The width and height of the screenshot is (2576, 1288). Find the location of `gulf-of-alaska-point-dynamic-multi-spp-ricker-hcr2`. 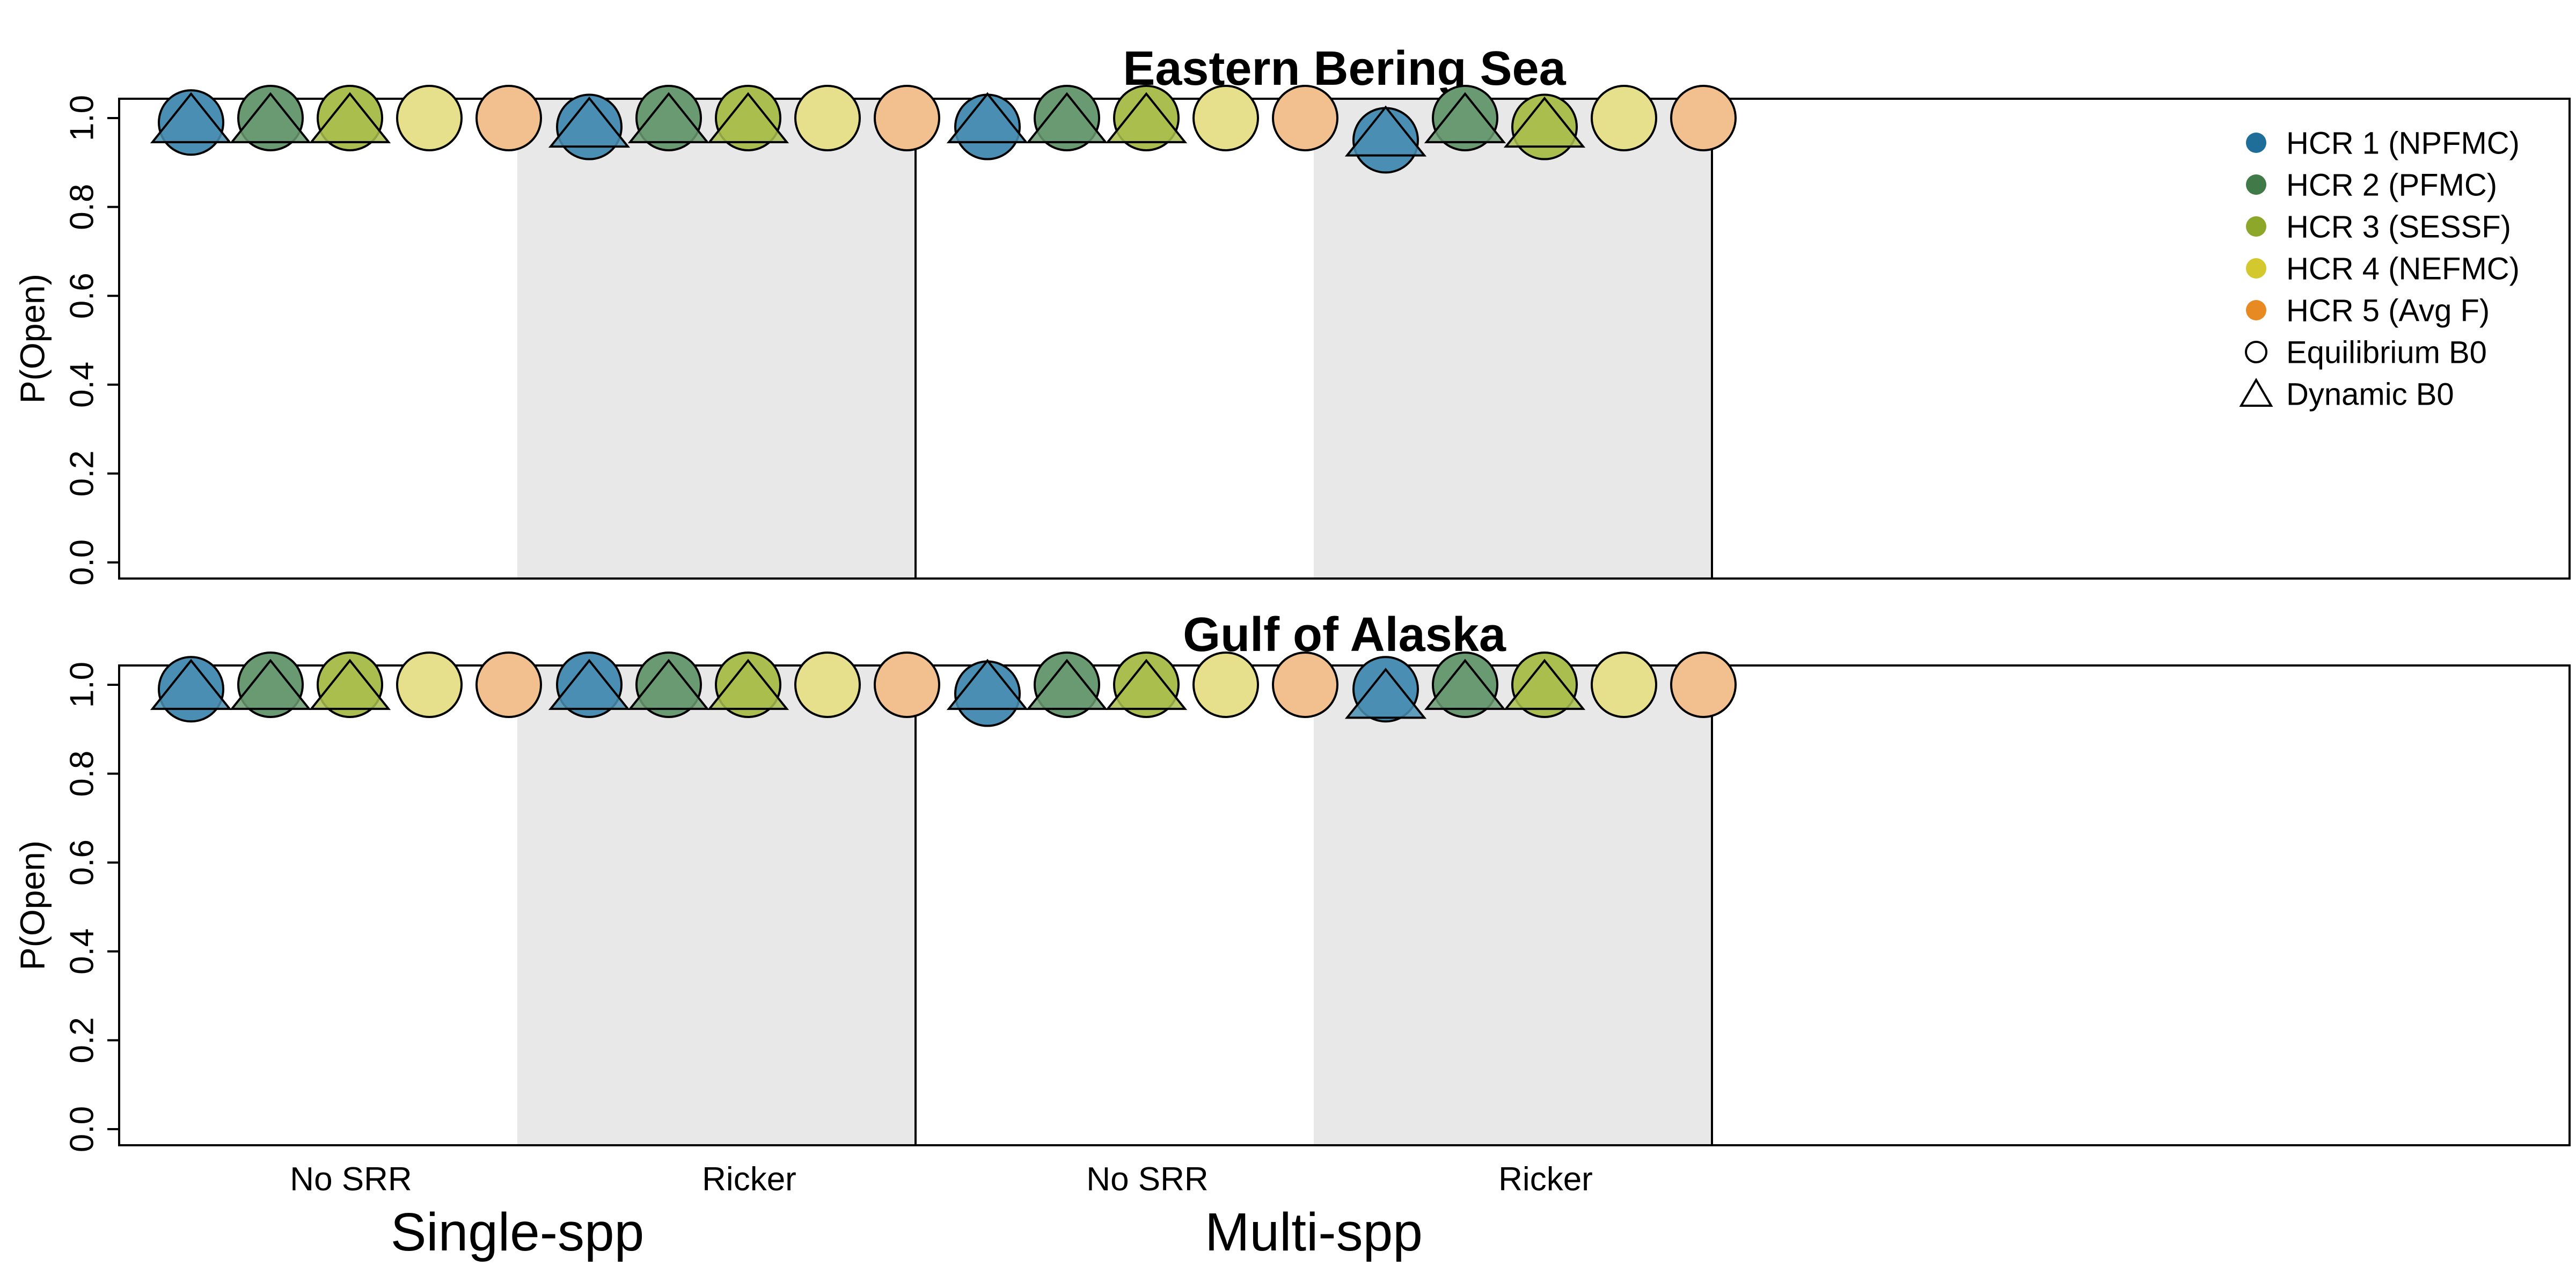

gulf-of-alaska-point-dynamic-multi-spp-ricker-hcr2 is located at coordinates (1465, 684).